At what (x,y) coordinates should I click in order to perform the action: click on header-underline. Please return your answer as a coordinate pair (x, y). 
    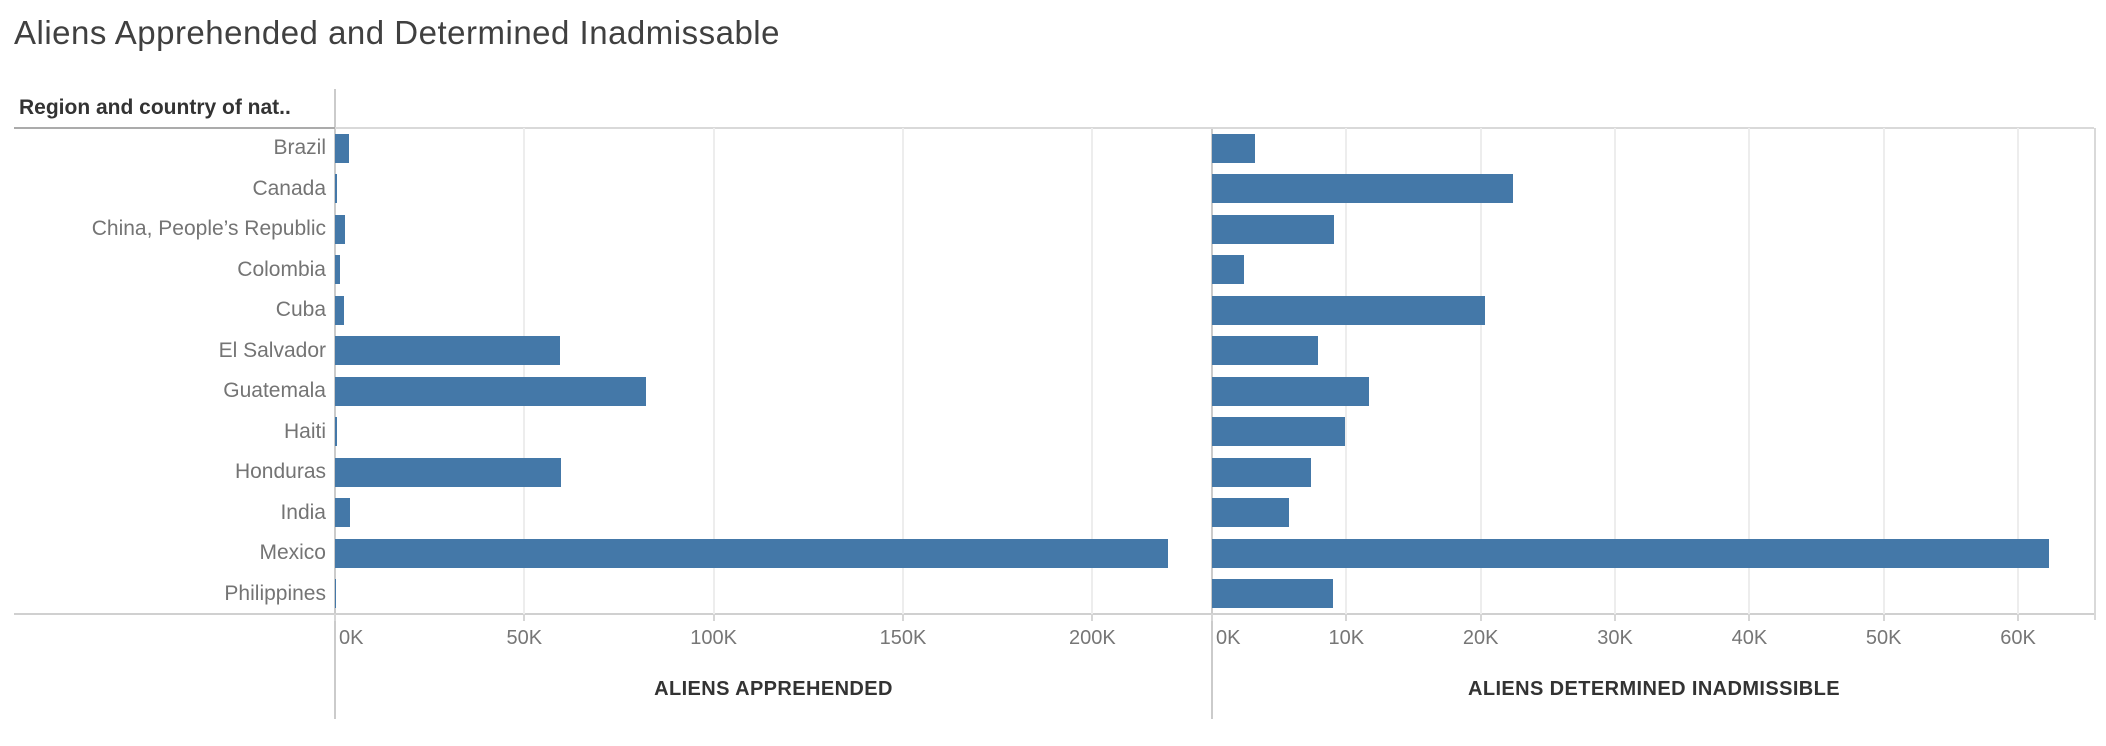
    Looking at the image, I should click on (174, 128).